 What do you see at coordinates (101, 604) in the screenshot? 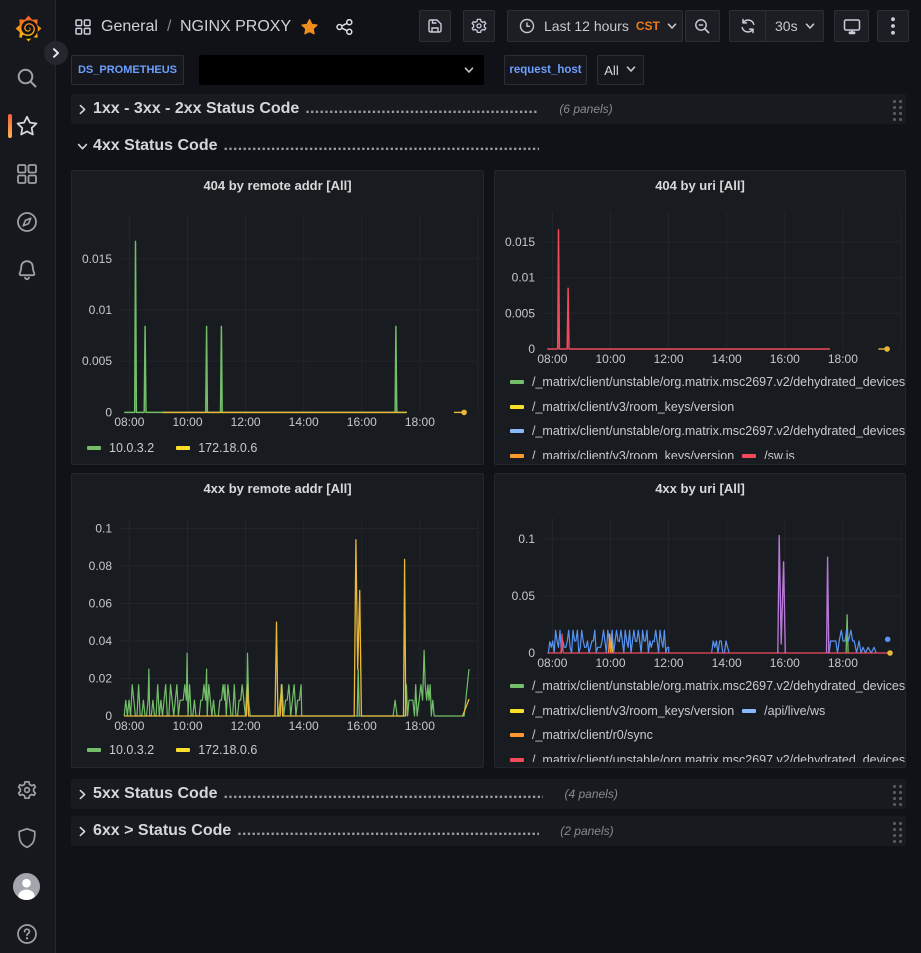
I see `svg-text: 0.06` at bounding box center [101, 604].